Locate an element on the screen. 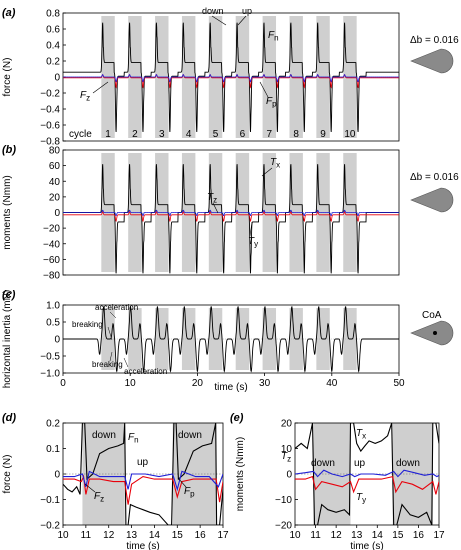 The width and height of the screenshot is (461, 550). cycle-number: 6 is located at coordinates (243, 134).